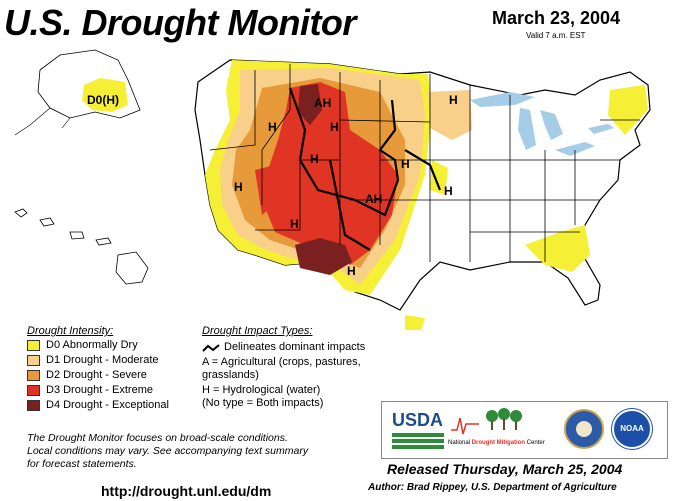  Describe the element at coordinates (448, 191) in the screenshot. I see `label-h-iowa: H` at that location.